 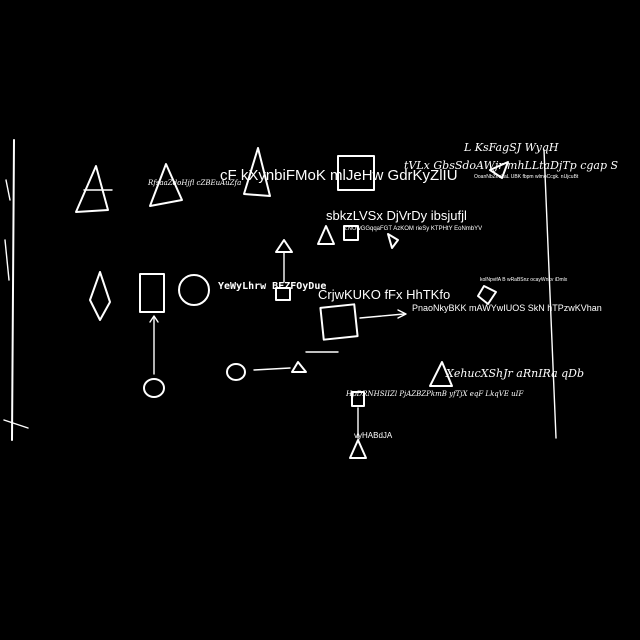 What do you see at coordinates (511, 147) in the screenshot?
I see `script-label: L KsFagSJ WyqH` at bounding box center [511, 147].